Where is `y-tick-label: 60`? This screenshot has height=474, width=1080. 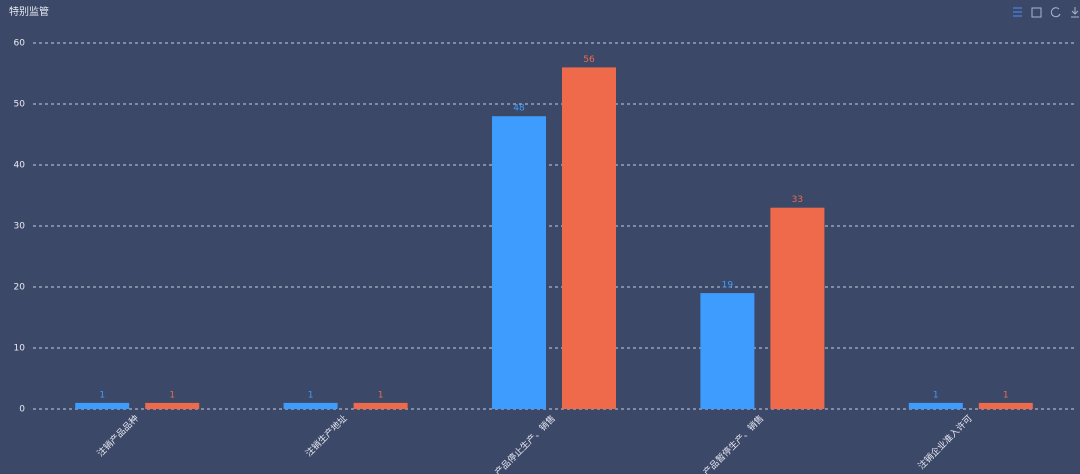
y-tick-label: 60 is located at coordinates (20, 44).